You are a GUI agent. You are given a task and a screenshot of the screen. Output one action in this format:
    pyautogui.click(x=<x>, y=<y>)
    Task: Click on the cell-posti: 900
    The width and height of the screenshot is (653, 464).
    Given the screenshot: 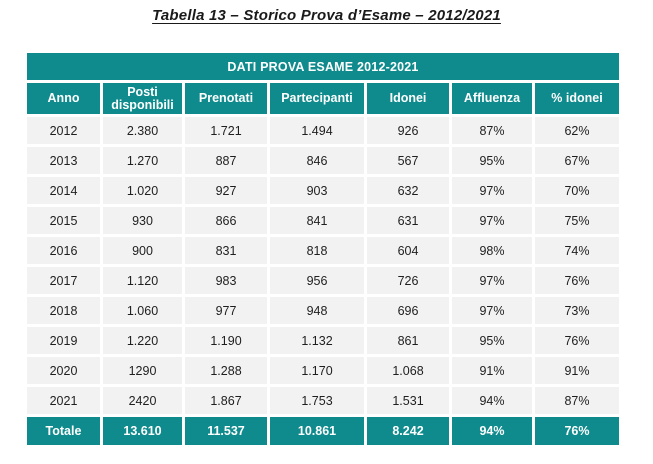 What is the action you would take?
    pyautogui.click(x=142, y=250)
    